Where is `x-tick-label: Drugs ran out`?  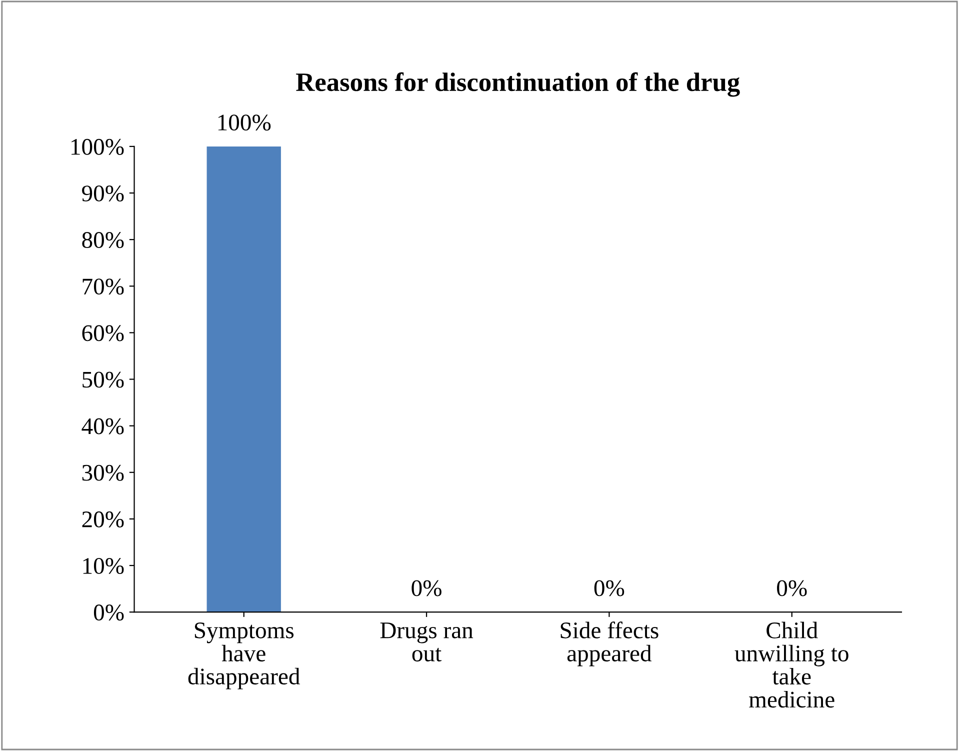
x-tick-label: Drugs ran out is located at coordinates (427, 642).